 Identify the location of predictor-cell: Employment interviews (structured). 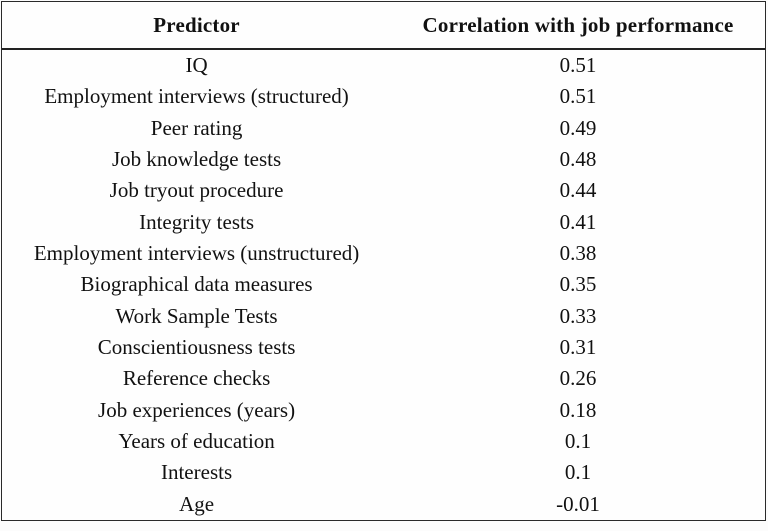
(196, 96).